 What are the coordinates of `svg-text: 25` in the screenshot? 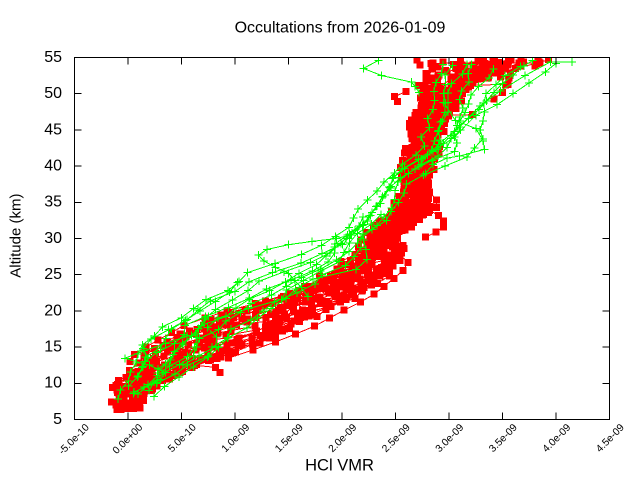 It's located at (53, 274).